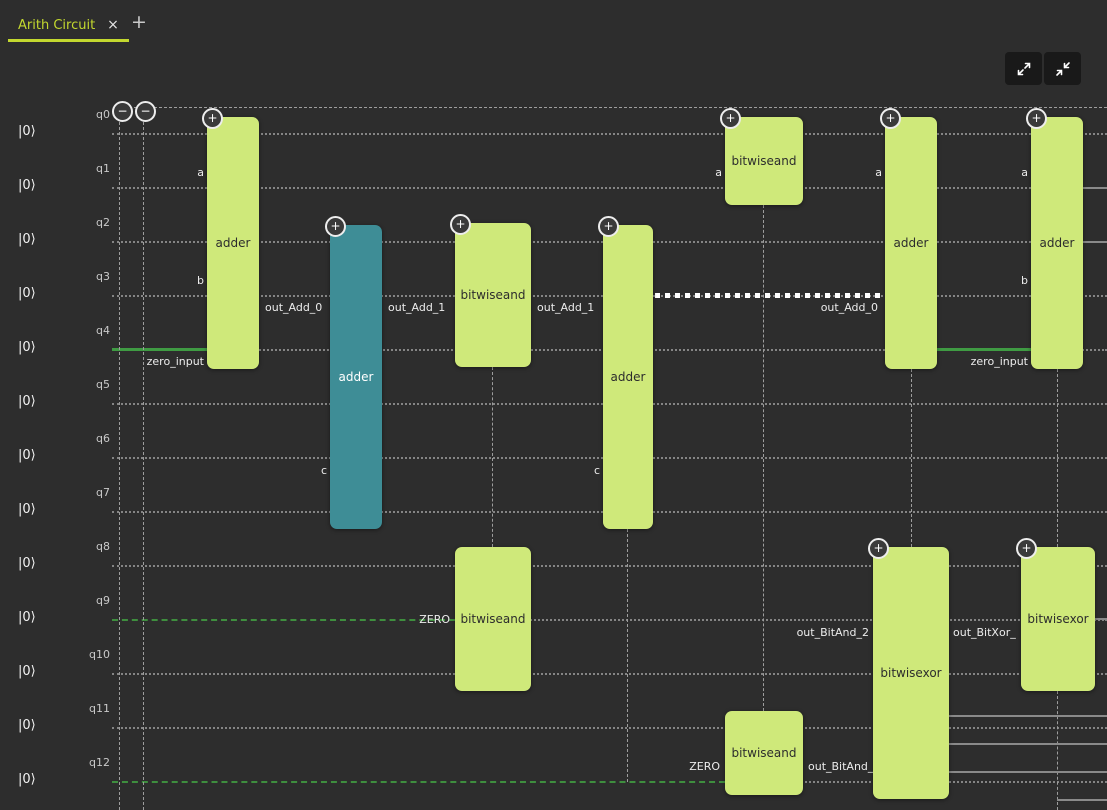 The height and width of the screenshot is (810, 1107). What do you see at coordinates (1043, 68) in the screenshot?
I see `view-controls` at bounding box center [1043, 68].